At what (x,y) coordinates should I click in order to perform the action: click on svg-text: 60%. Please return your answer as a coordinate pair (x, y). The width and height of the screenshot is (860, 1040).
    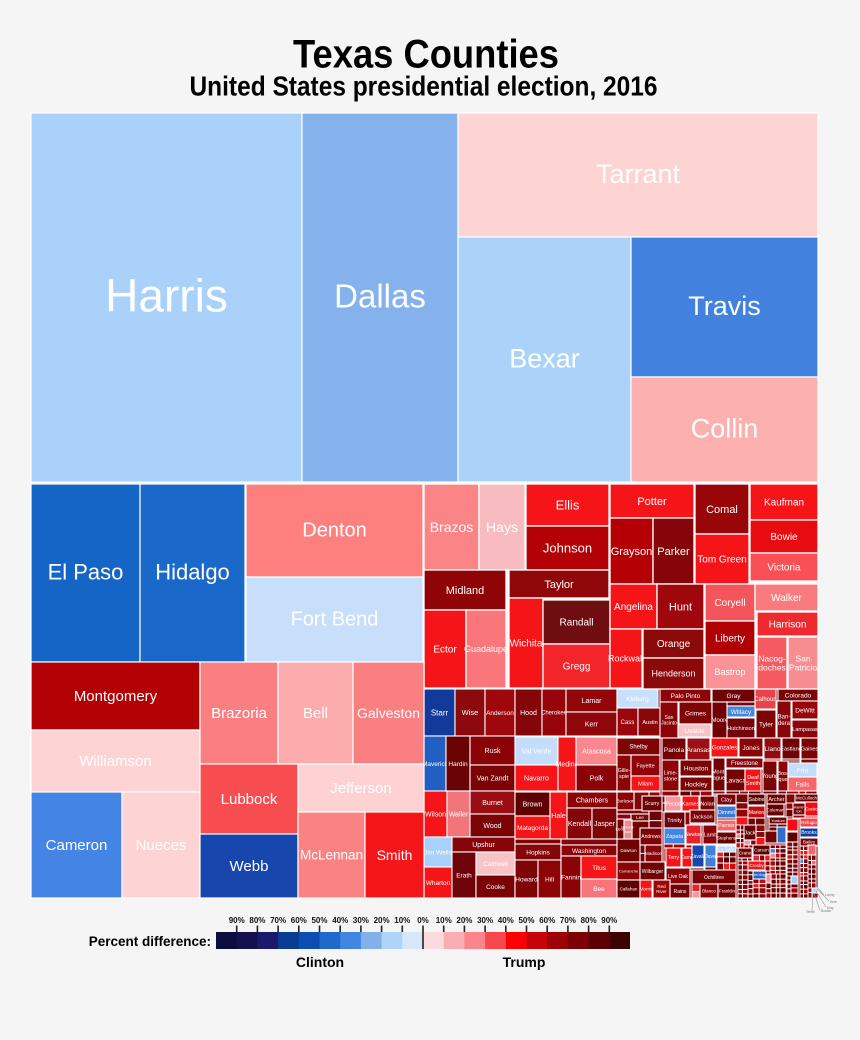
    Looking at the image, I should click on (547, 920).